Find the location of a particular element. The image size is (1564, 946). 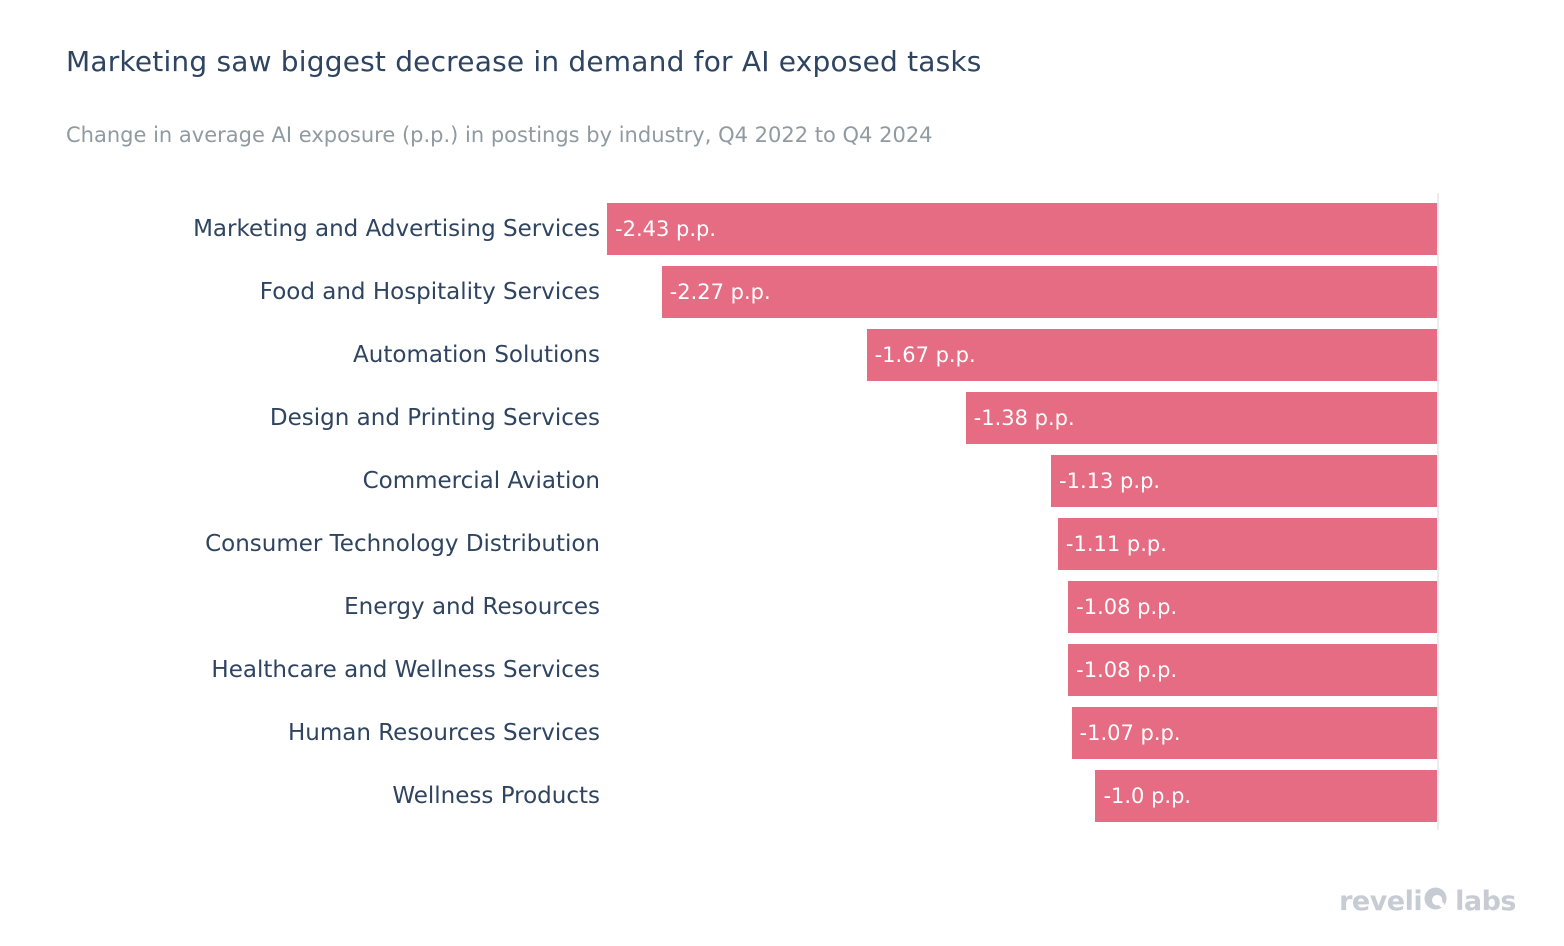

brand-text-suffix: labs is located at coordinates (1485, 901).